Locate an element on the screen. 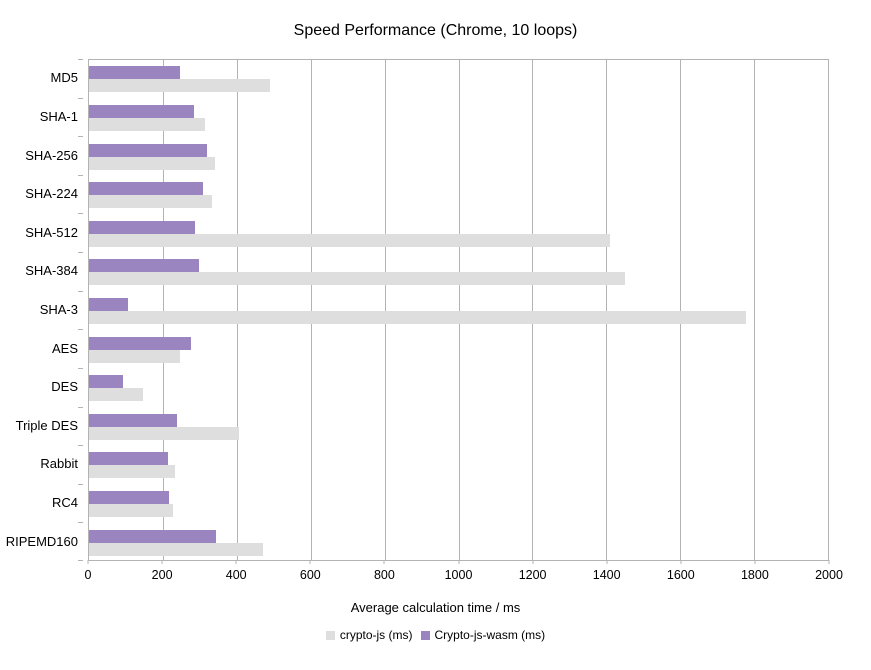 Image resolution: width=871 pixels, height=670 pixels. legend-swatch-crypto-js is located at coordinates (330, 635).